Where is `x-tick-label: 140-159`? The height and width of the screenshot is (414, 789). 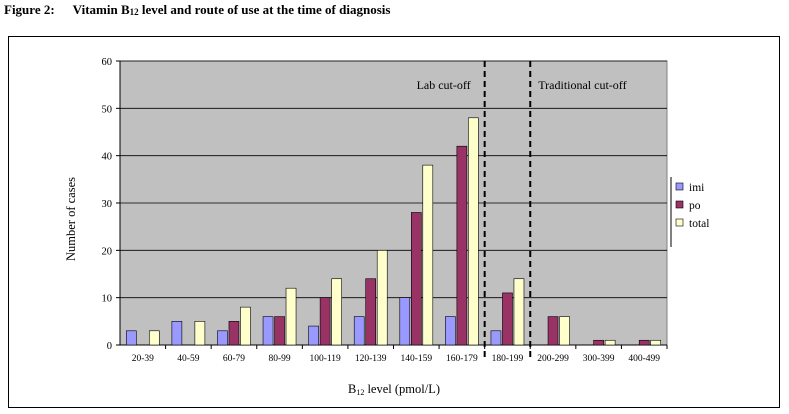
x-tick-label: 140-159 is located at coordinates (416, 359).